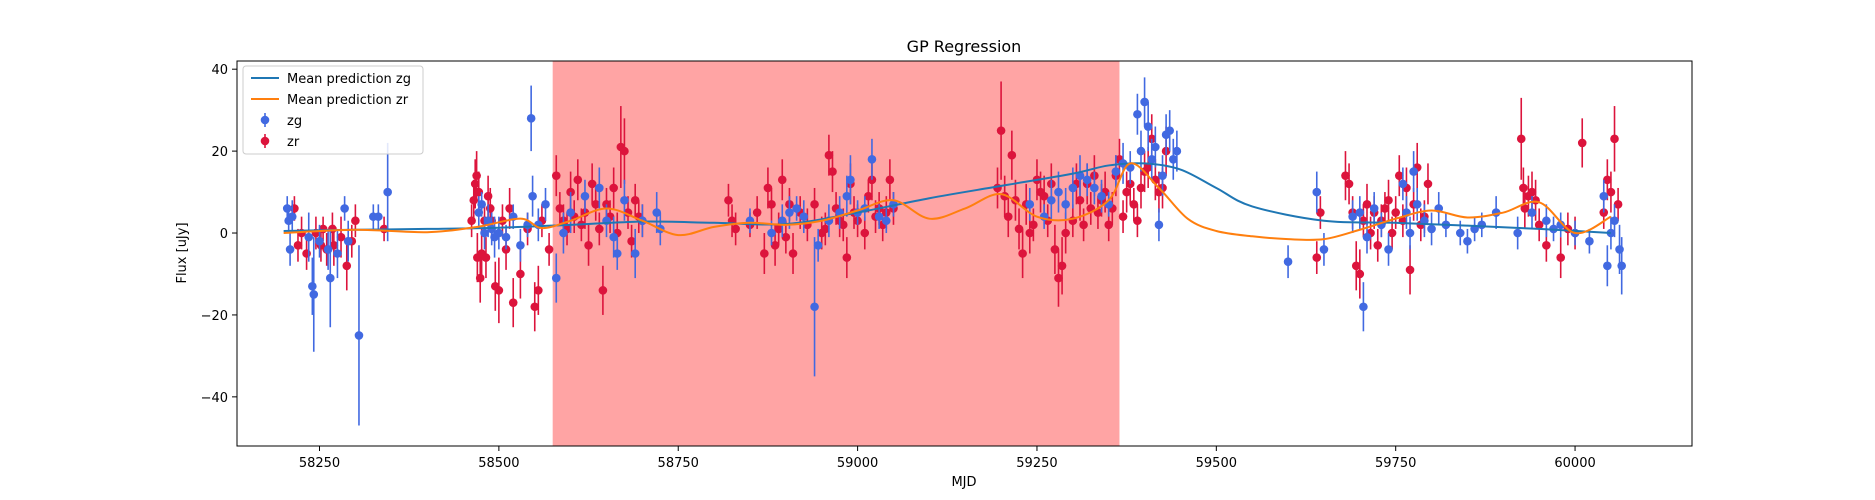  What do you see at coordinates (498, 463) in the screenshot?
I see `x-tick-label: 58500` at bounding box center [498, 463].